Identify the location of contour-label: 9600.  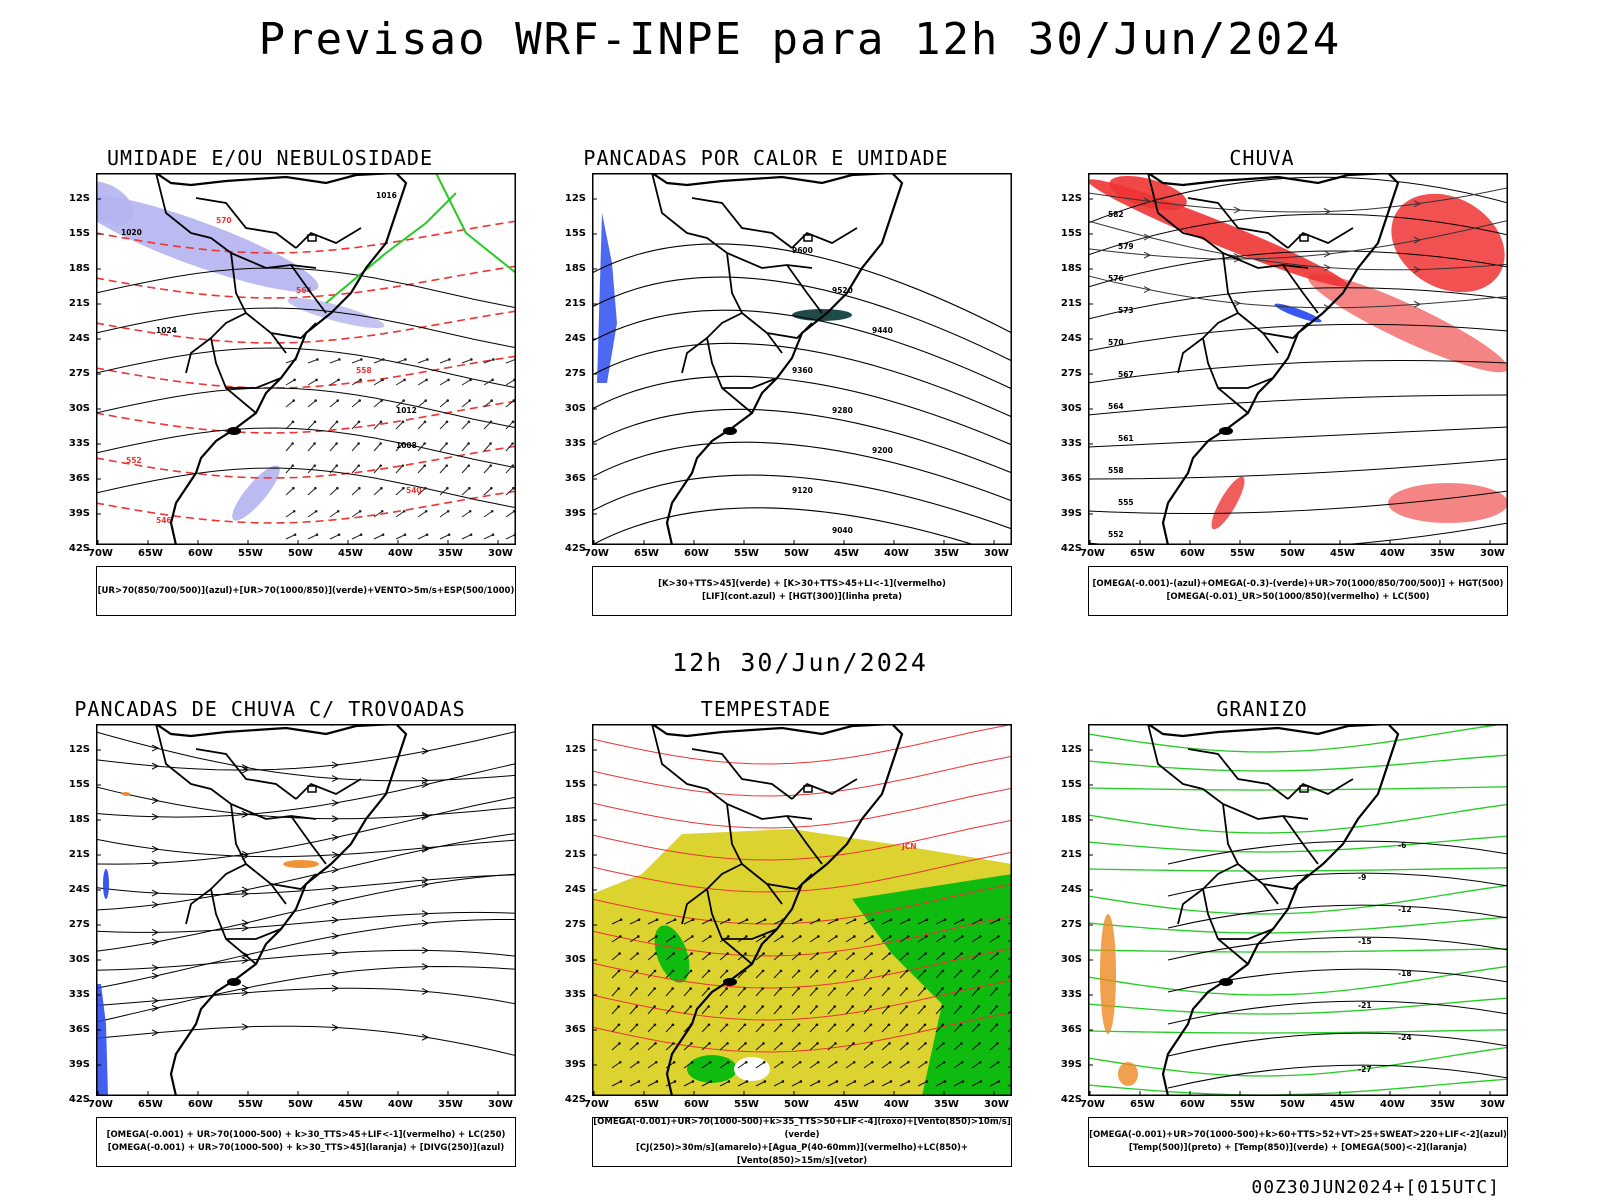
(802, 250).